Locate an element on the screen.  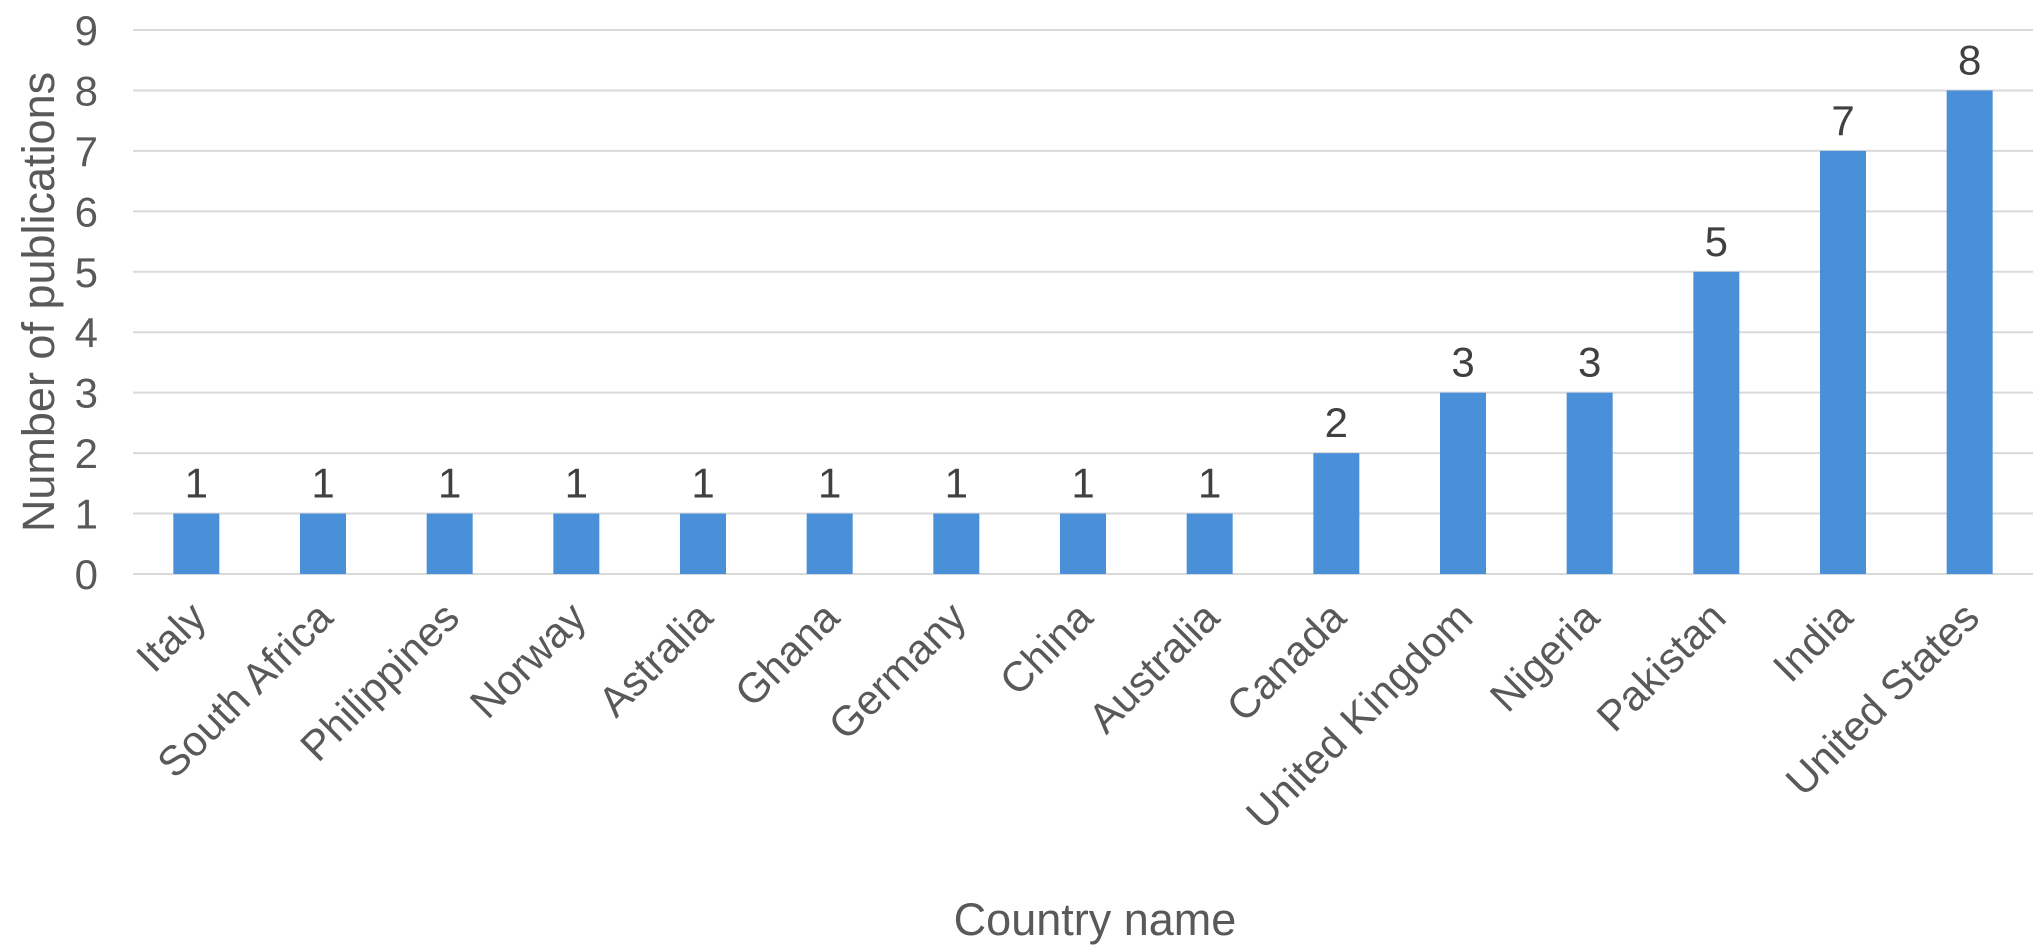
y-tick-label: 1 is located at coordinates (86, 514).